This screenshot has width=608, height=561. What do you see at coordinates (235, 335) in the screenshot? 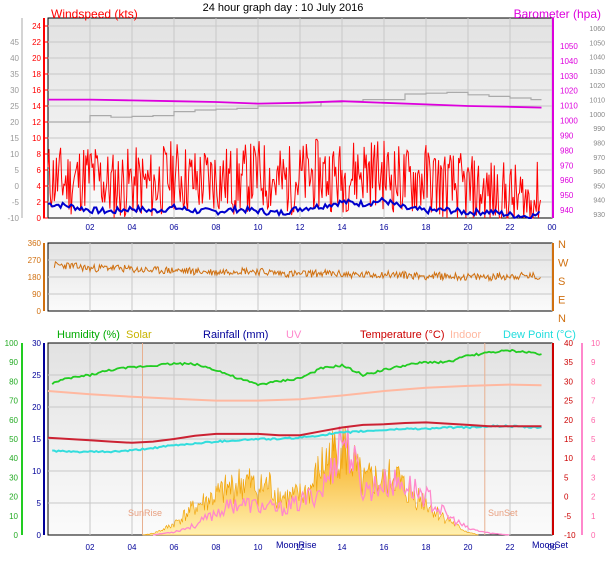
I see `rainfall-label: Rainfall (mm)` at bounding box center [235, 335].